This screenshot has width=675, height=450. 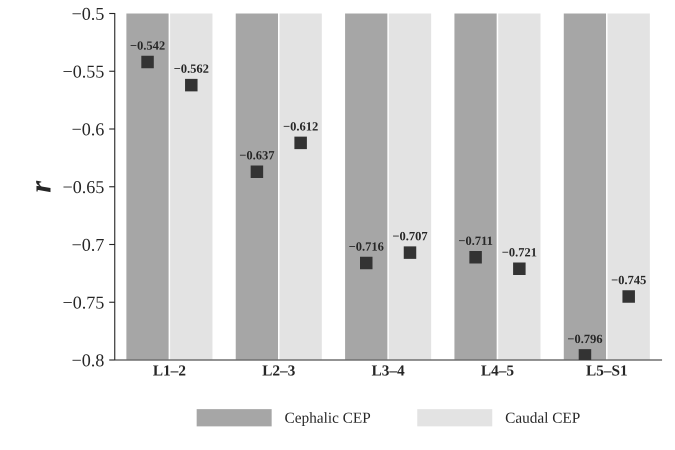 I want to click on x-tick-label: L4–5, so click(x=497, y=370).